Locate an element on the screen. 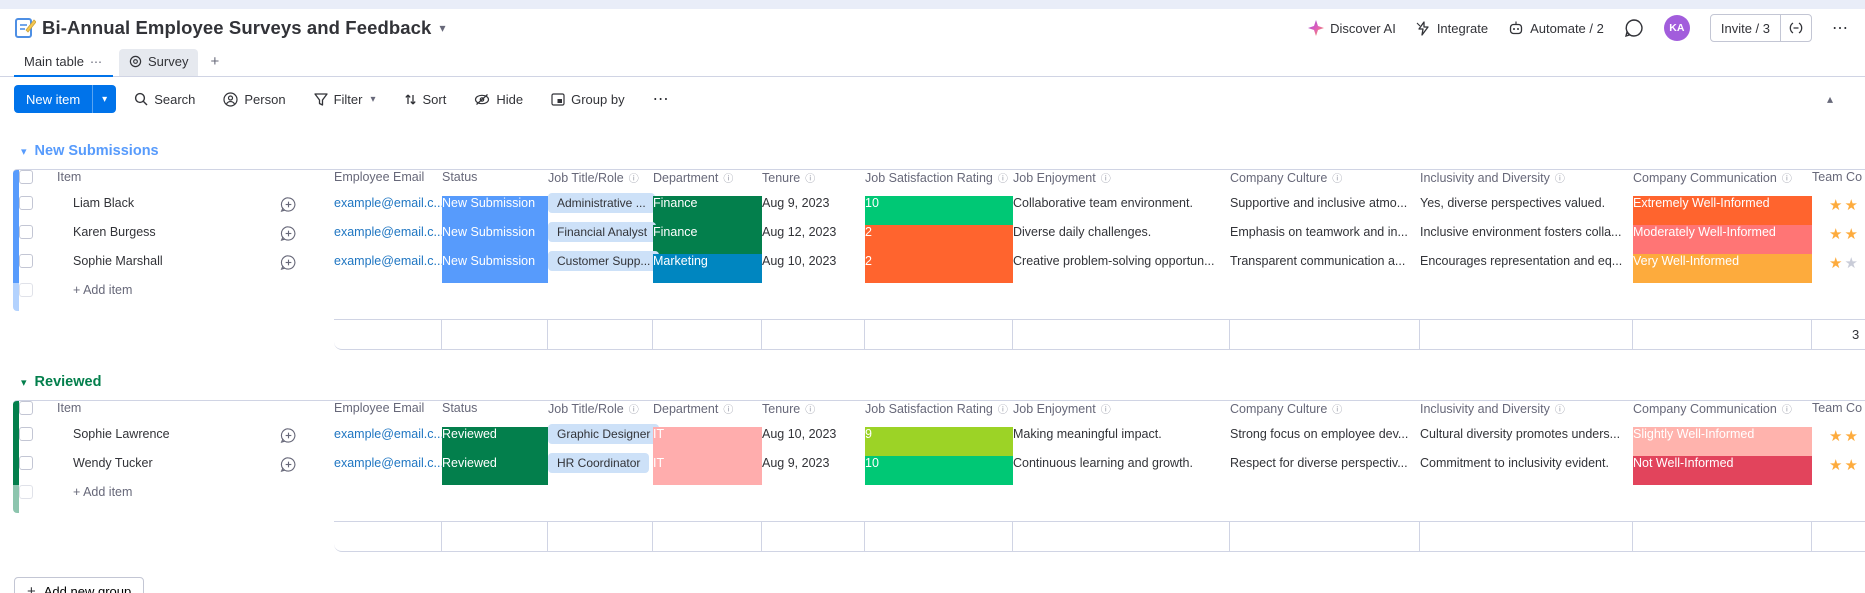 This screenshot has width=1865, height=593. integrate-button: Integrate is located at coordinates (1452, 28).